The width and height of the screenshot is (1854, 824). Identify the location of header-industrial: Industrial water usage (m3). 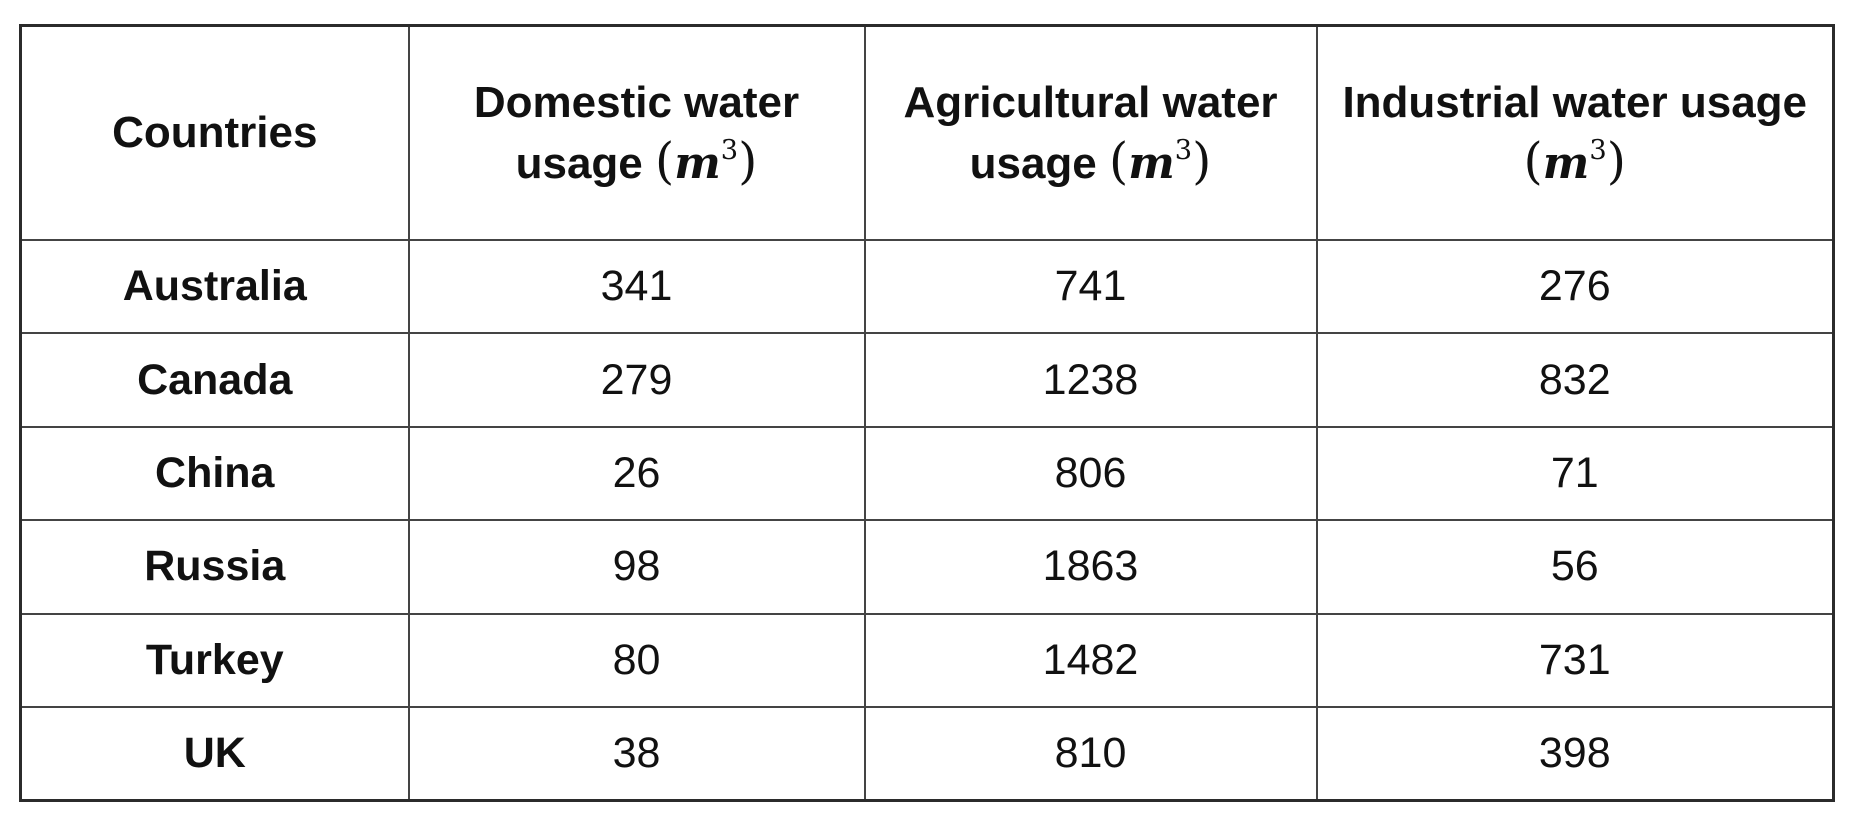
(1575, 132).